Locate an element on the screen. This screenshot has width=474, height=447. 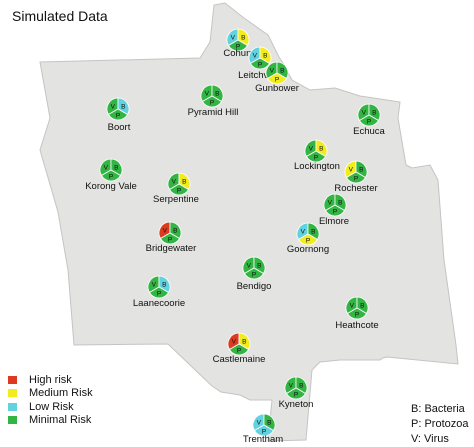
letter-key: B: Bacteria P: Protozoa V: Virus is located at coordinates (439, 424).